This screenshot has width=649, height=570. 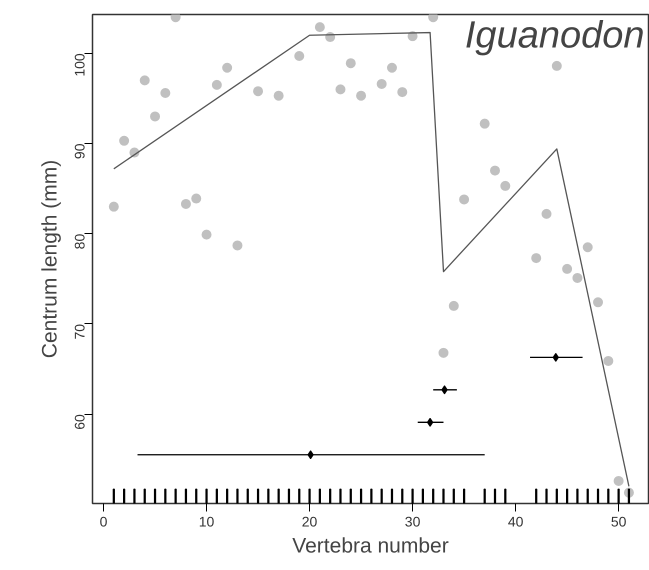 What do you see at coordinates (80, 332) in the screenshot?
I see `y-tick-label: 70` at bounding box center [80, 332].